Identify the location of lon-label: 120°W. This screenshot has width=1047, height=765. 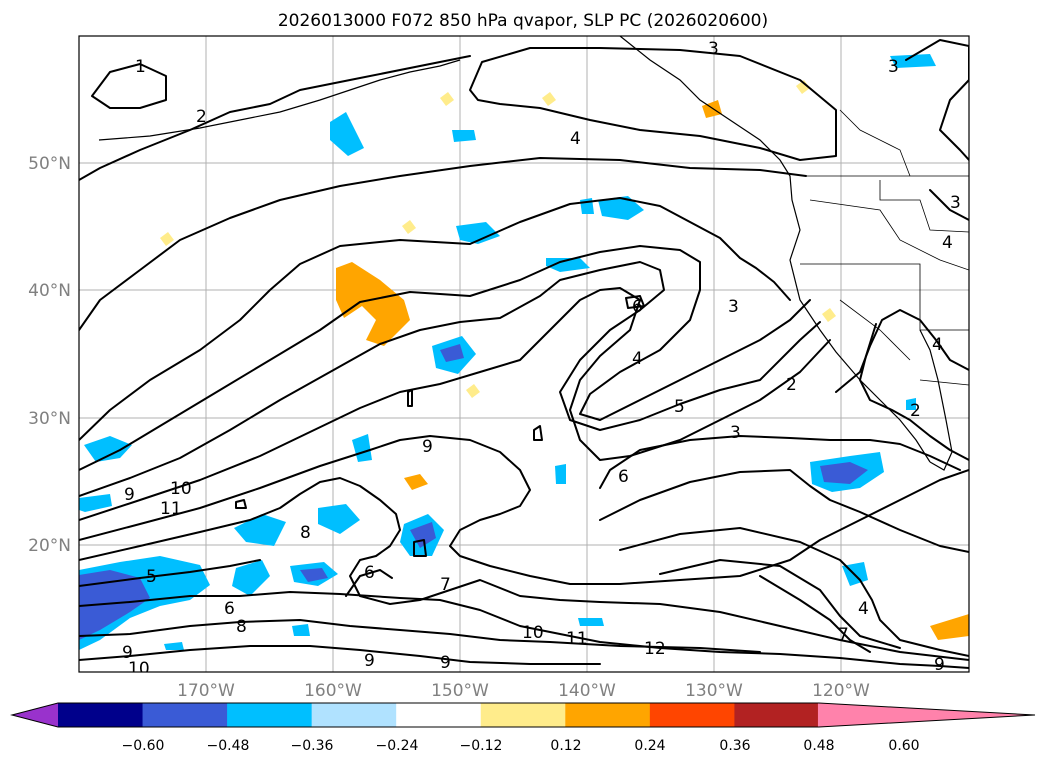
(841, 691).